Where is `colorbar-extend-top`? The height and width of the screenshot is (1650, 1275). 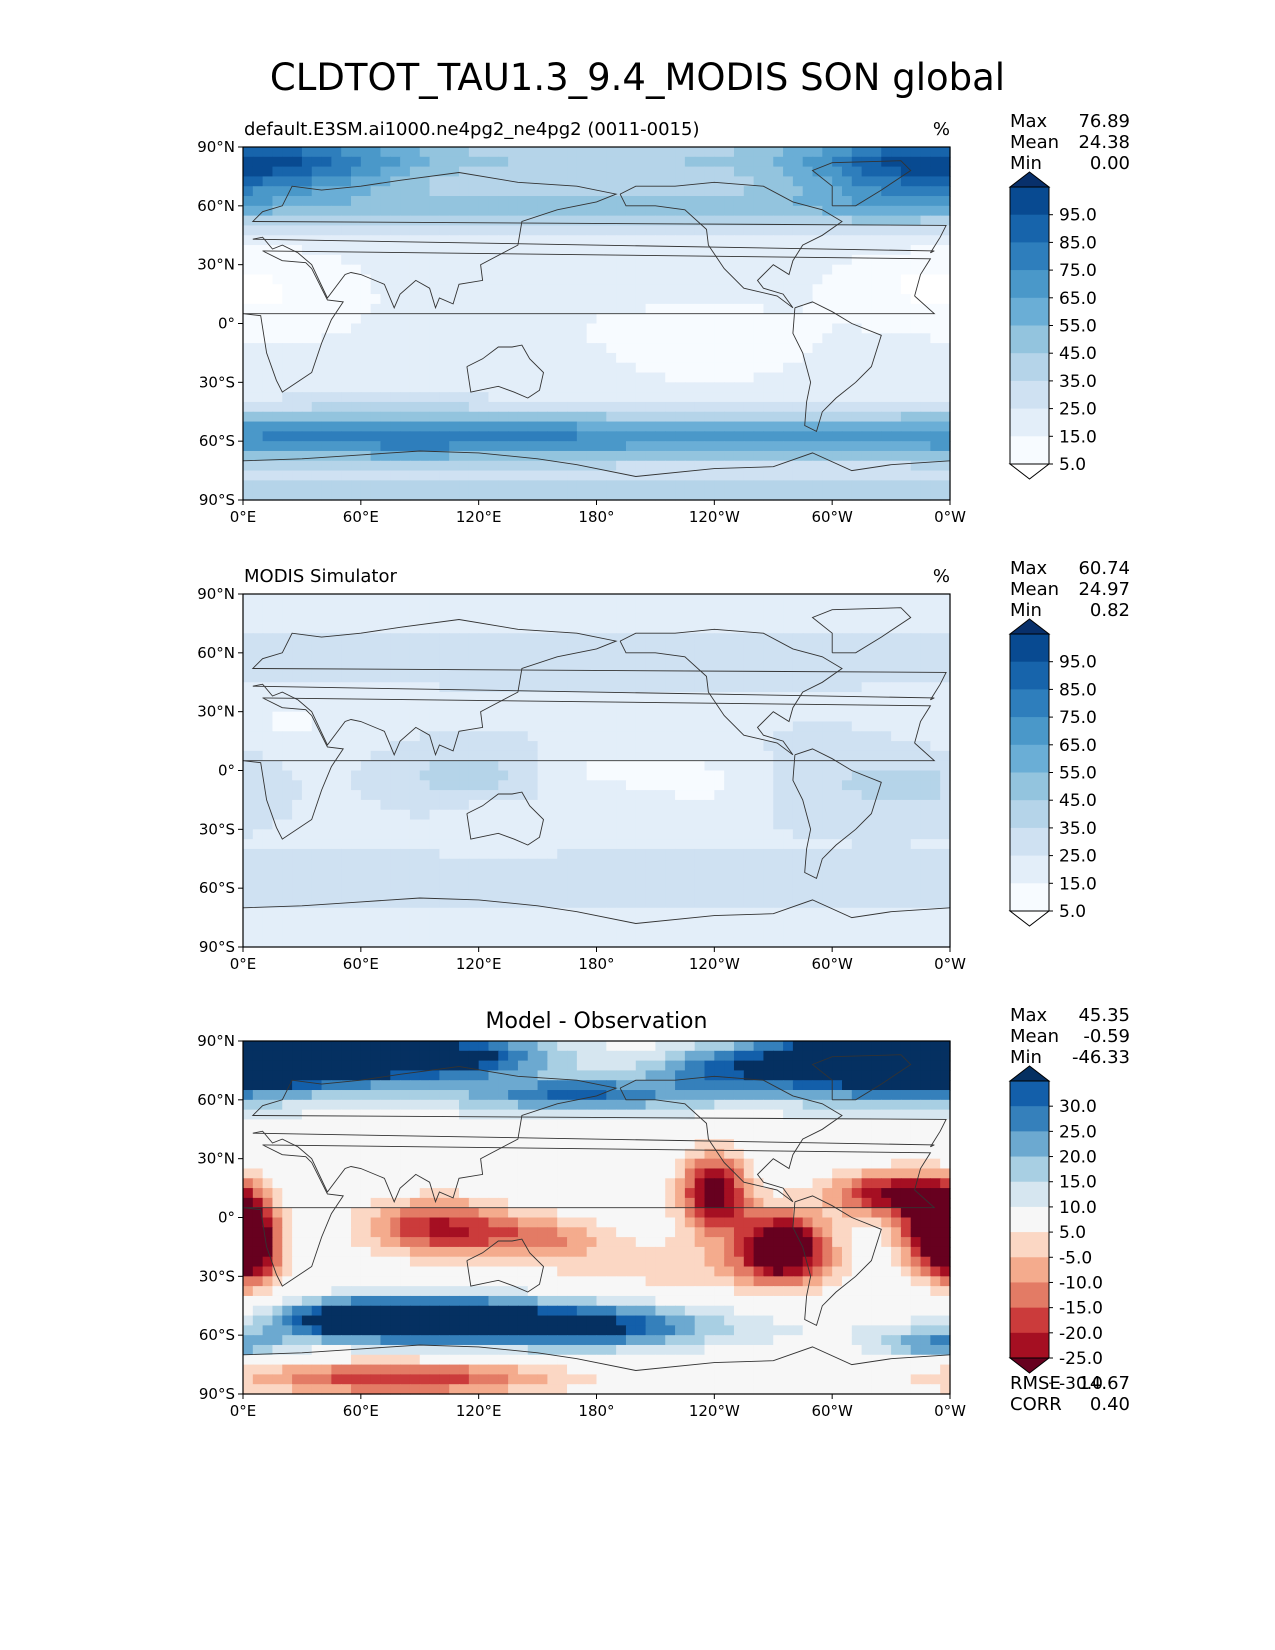 colorbar-extend-top is located at coordinates (1029, 179).